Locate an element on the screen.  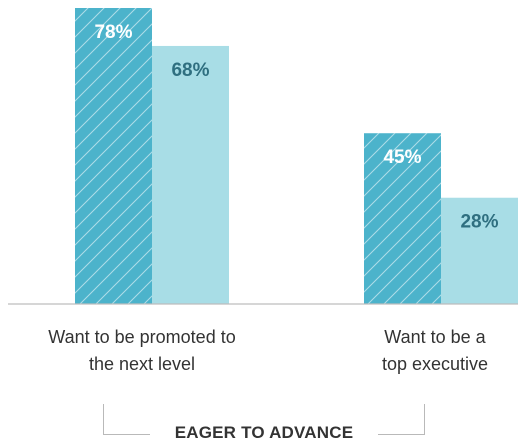
group-bracket-left is located at coordinates (126, 419).